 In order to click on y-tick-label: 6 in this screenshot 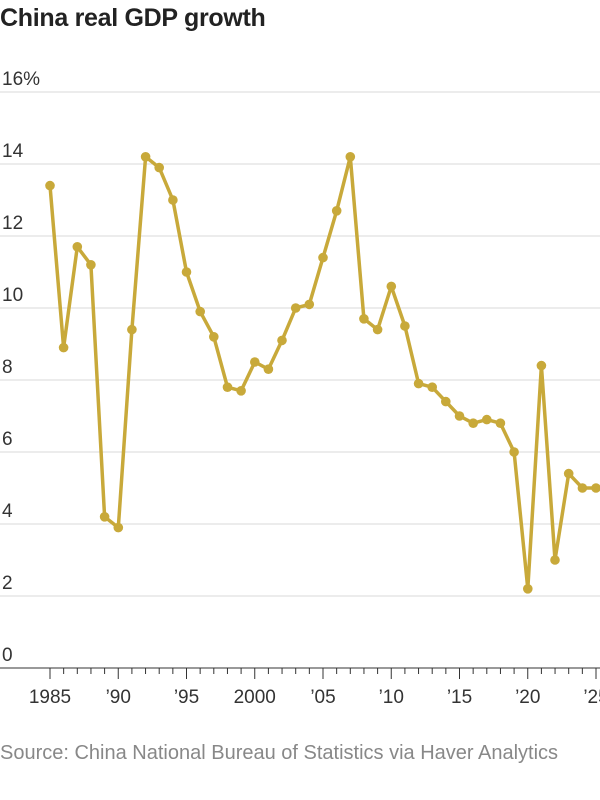, I will do `click(7, 439)`.